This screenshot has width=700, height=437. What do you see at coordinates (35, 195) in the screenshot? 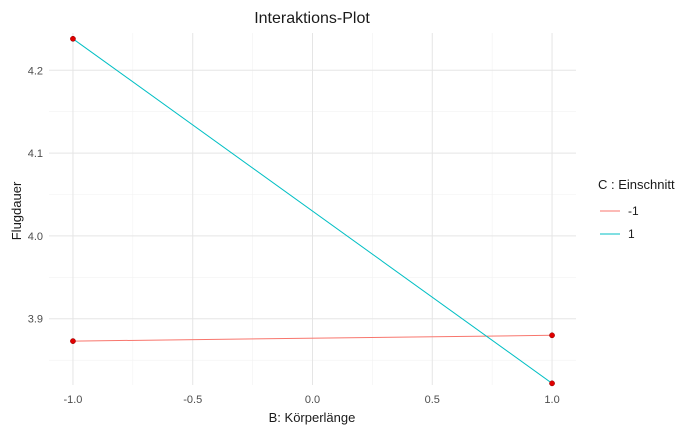
I see `y-tick-labels: 3.9 4.0 4.1 4.2` at bounding box center [35, 195].